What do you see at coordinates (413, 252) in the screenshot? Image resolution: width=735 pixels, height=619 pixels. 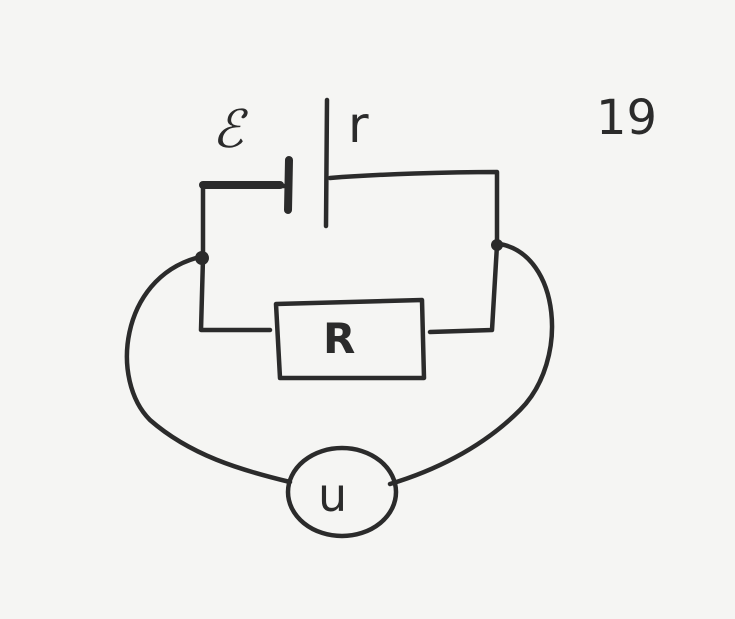 I see `wire-top-right` at bounding box center [413, 252].